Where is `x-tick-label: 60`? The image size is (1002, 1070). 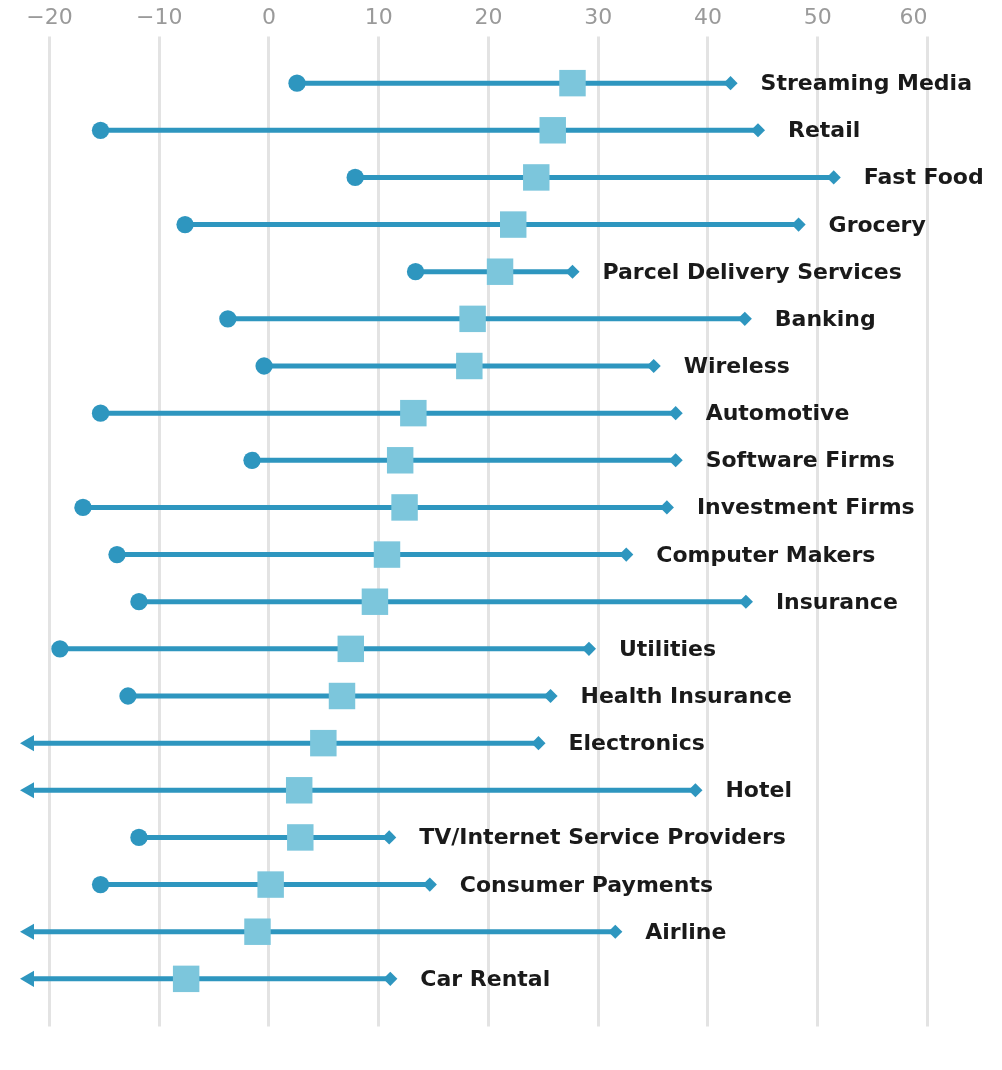 x-tick-label: 60 is located at coordinates (913, 16).